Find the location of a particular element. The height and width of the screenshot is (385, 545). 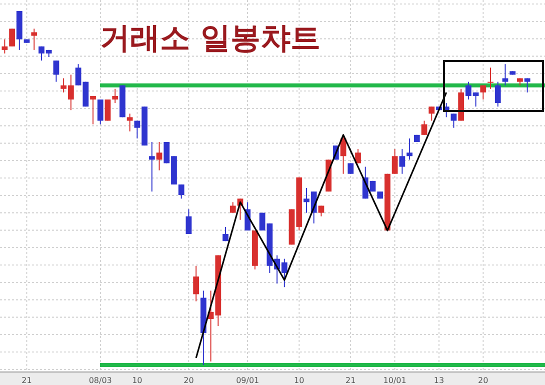

x-tick-label: 13 is located at coordinates (439, 380).